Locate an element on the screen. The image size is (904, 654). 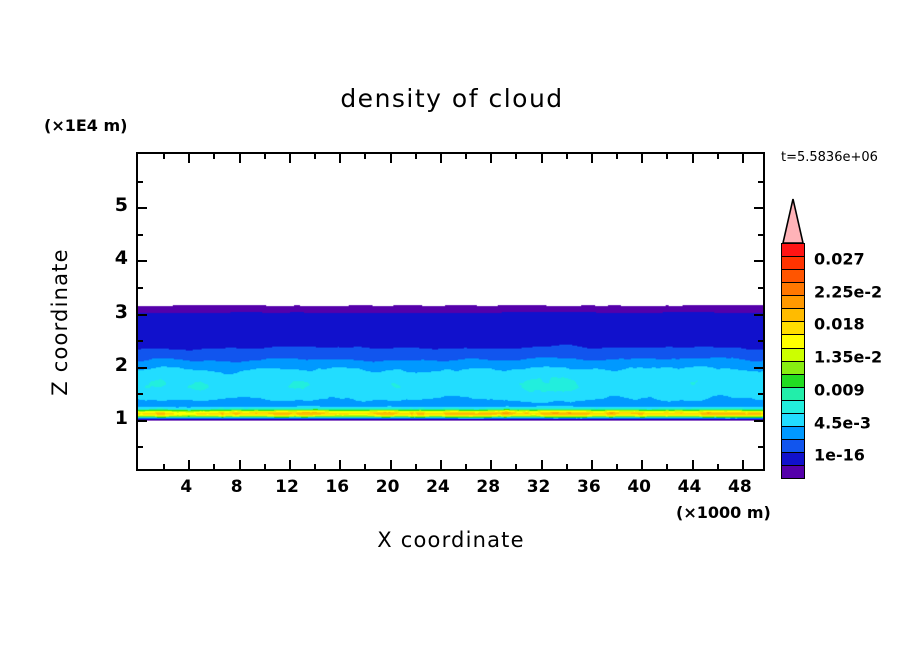
y-axis-unit-label: (×1E4 m) is located at coordinates (86, 125).